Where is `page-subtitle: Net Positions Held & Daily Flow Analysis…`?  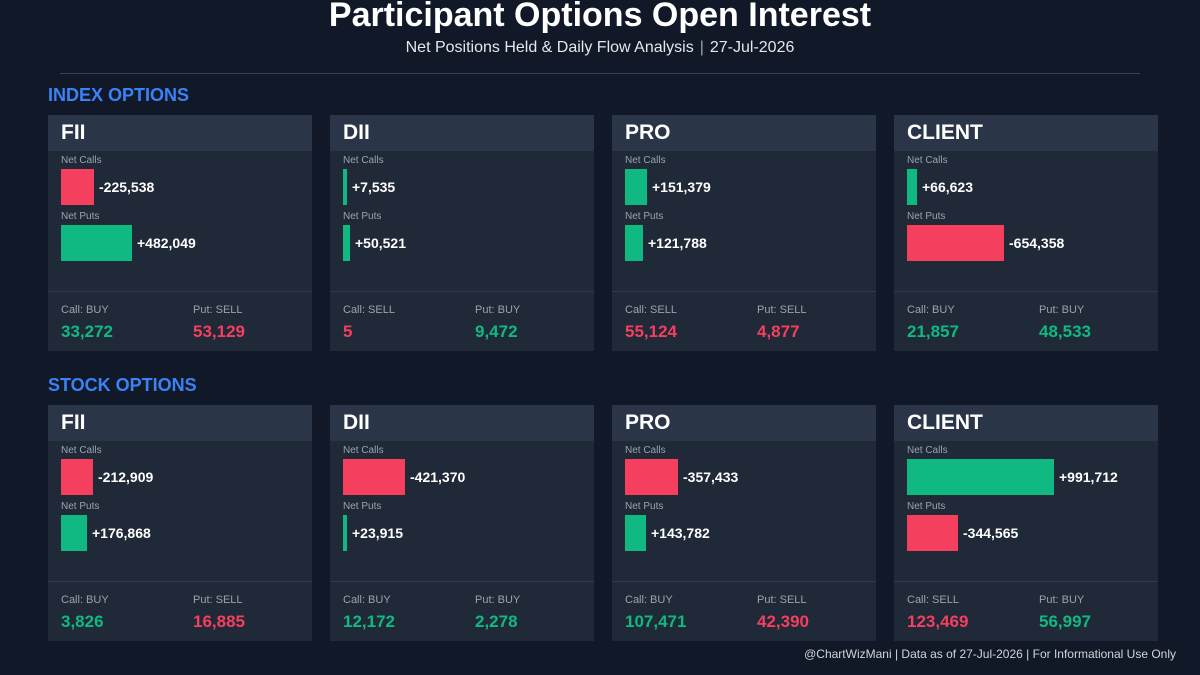
page-subtitle: Net Positions Held & Daily Flow Analysis… is located at coordinates (600, 48).